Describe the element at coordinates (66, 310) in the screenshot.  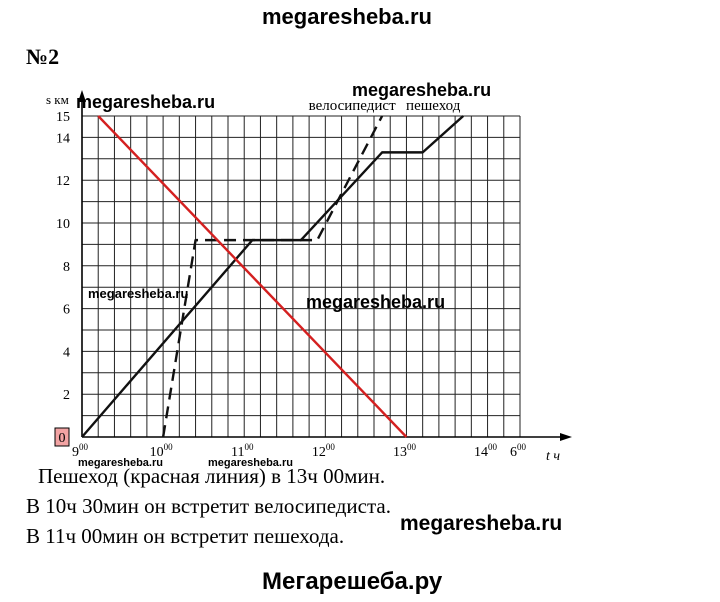
I see `y-tick-label: 6` at that location.